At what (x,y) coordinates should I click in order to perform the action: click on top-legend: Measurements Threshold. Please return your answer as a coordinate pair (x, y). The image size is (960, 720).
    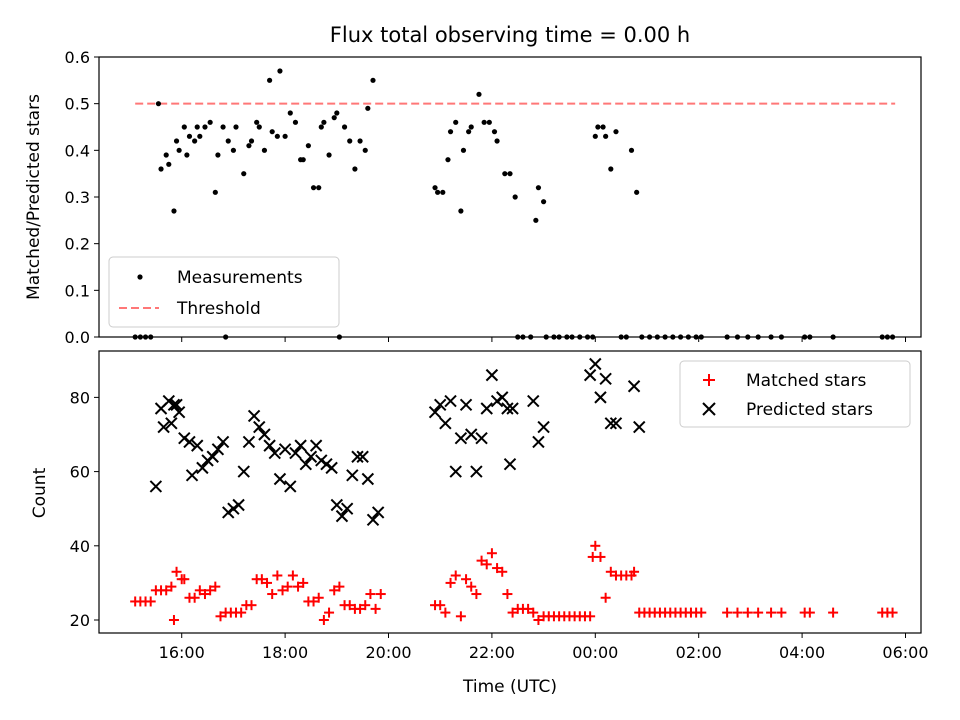
    Looking at the image, I should click on (224, 292).